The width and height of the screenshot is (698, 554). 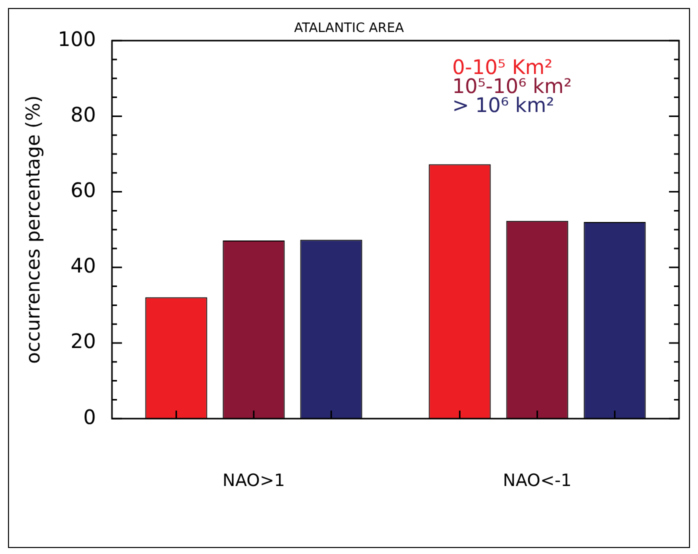 What do you see at coordinates (83, 114) in the screenshot?
I see `y-tick-label: 80` at bounding box center [83, 114].